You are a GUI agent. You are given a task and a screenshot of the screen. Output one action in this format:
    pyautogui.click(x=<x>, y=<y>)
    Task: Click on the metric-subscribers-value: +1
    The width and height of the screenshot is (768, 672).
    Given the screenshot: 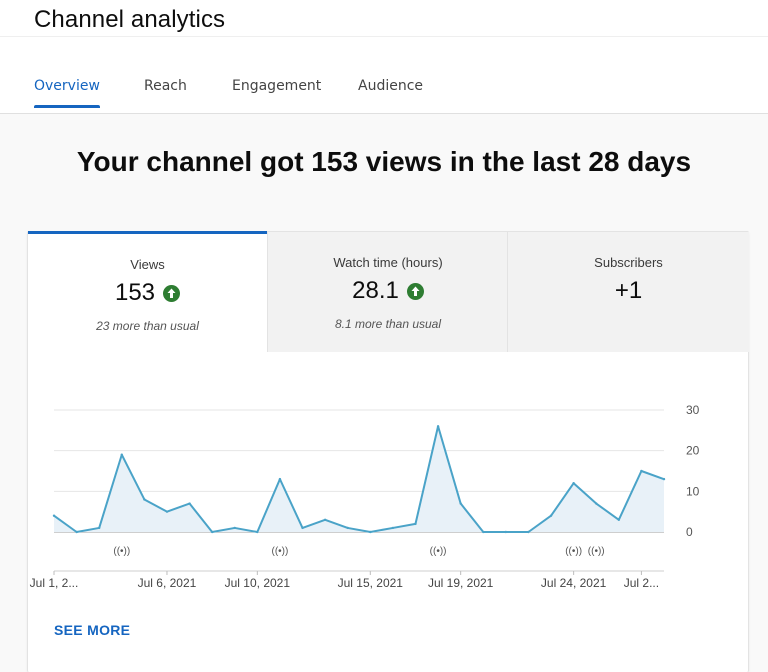 What is the action you would take?
    pyautogui.click(x=628, y=290)
    